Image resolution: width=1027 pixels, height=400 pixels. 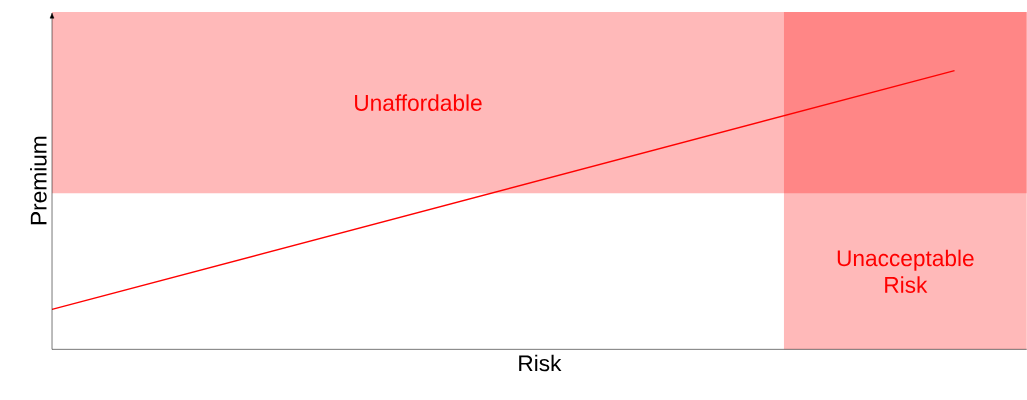 I want to click on x-axis-title: Risk, so click(x=540, y=363).